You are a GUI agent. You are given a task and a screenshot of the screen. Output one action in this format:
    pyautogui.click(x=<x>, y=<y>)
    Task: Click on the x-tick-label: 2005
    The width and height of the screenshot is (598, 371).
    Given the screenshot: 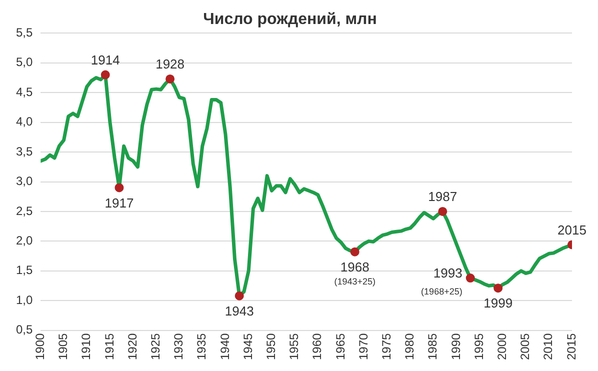 What is the action you would take?
    pyautogui.click(x=525, y=346)
    